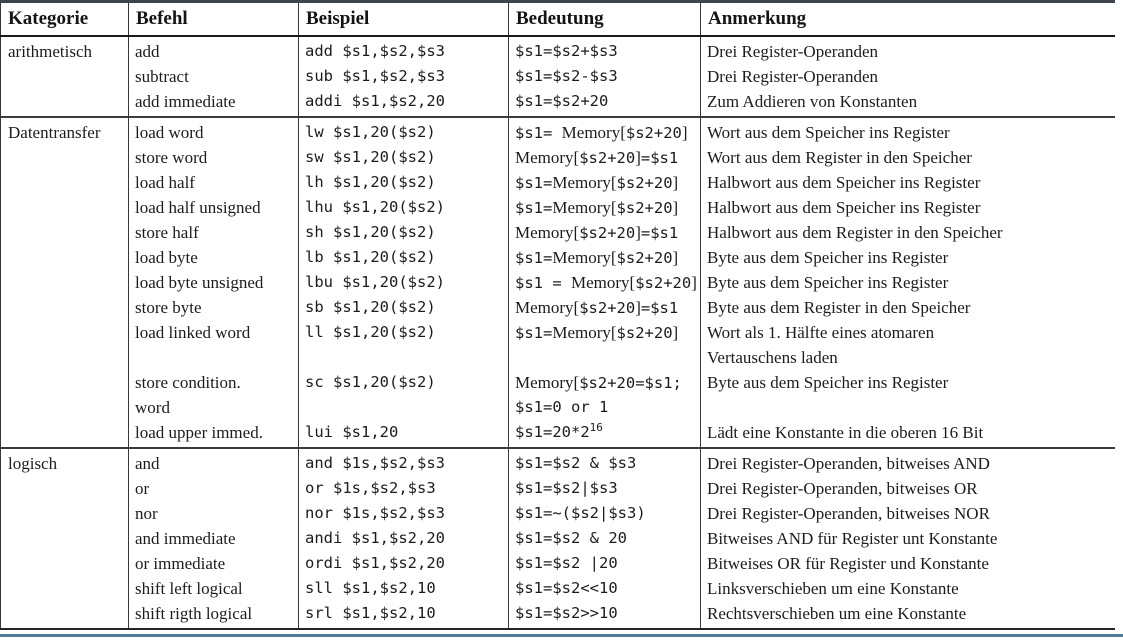 This screenshot has height=640, width=1123. What do you see at coordinates (559, 430) in the screenshot?
I see `bedeutung-line: $s1=20*216` at bounding box center [559, 430].